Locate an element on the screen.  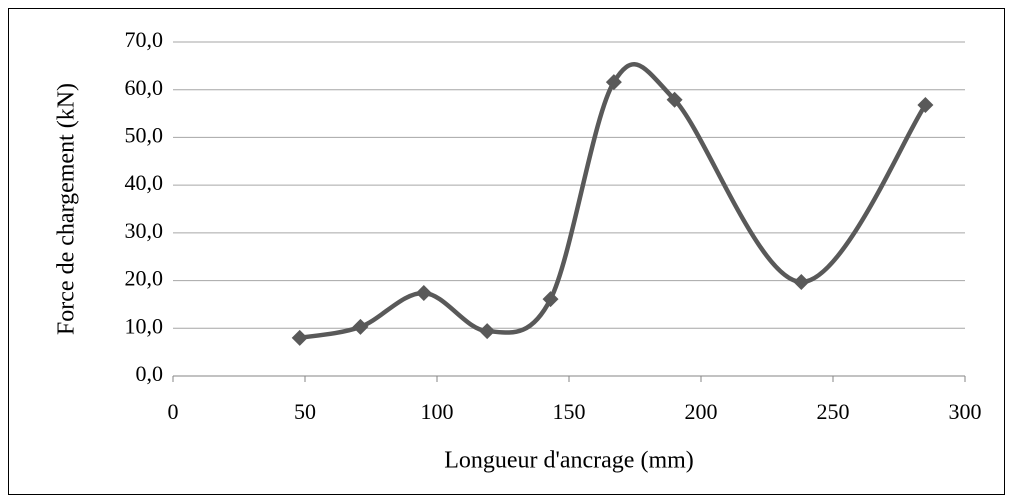
y-tick-label: 70,0 is located at coordinates (144, 39).